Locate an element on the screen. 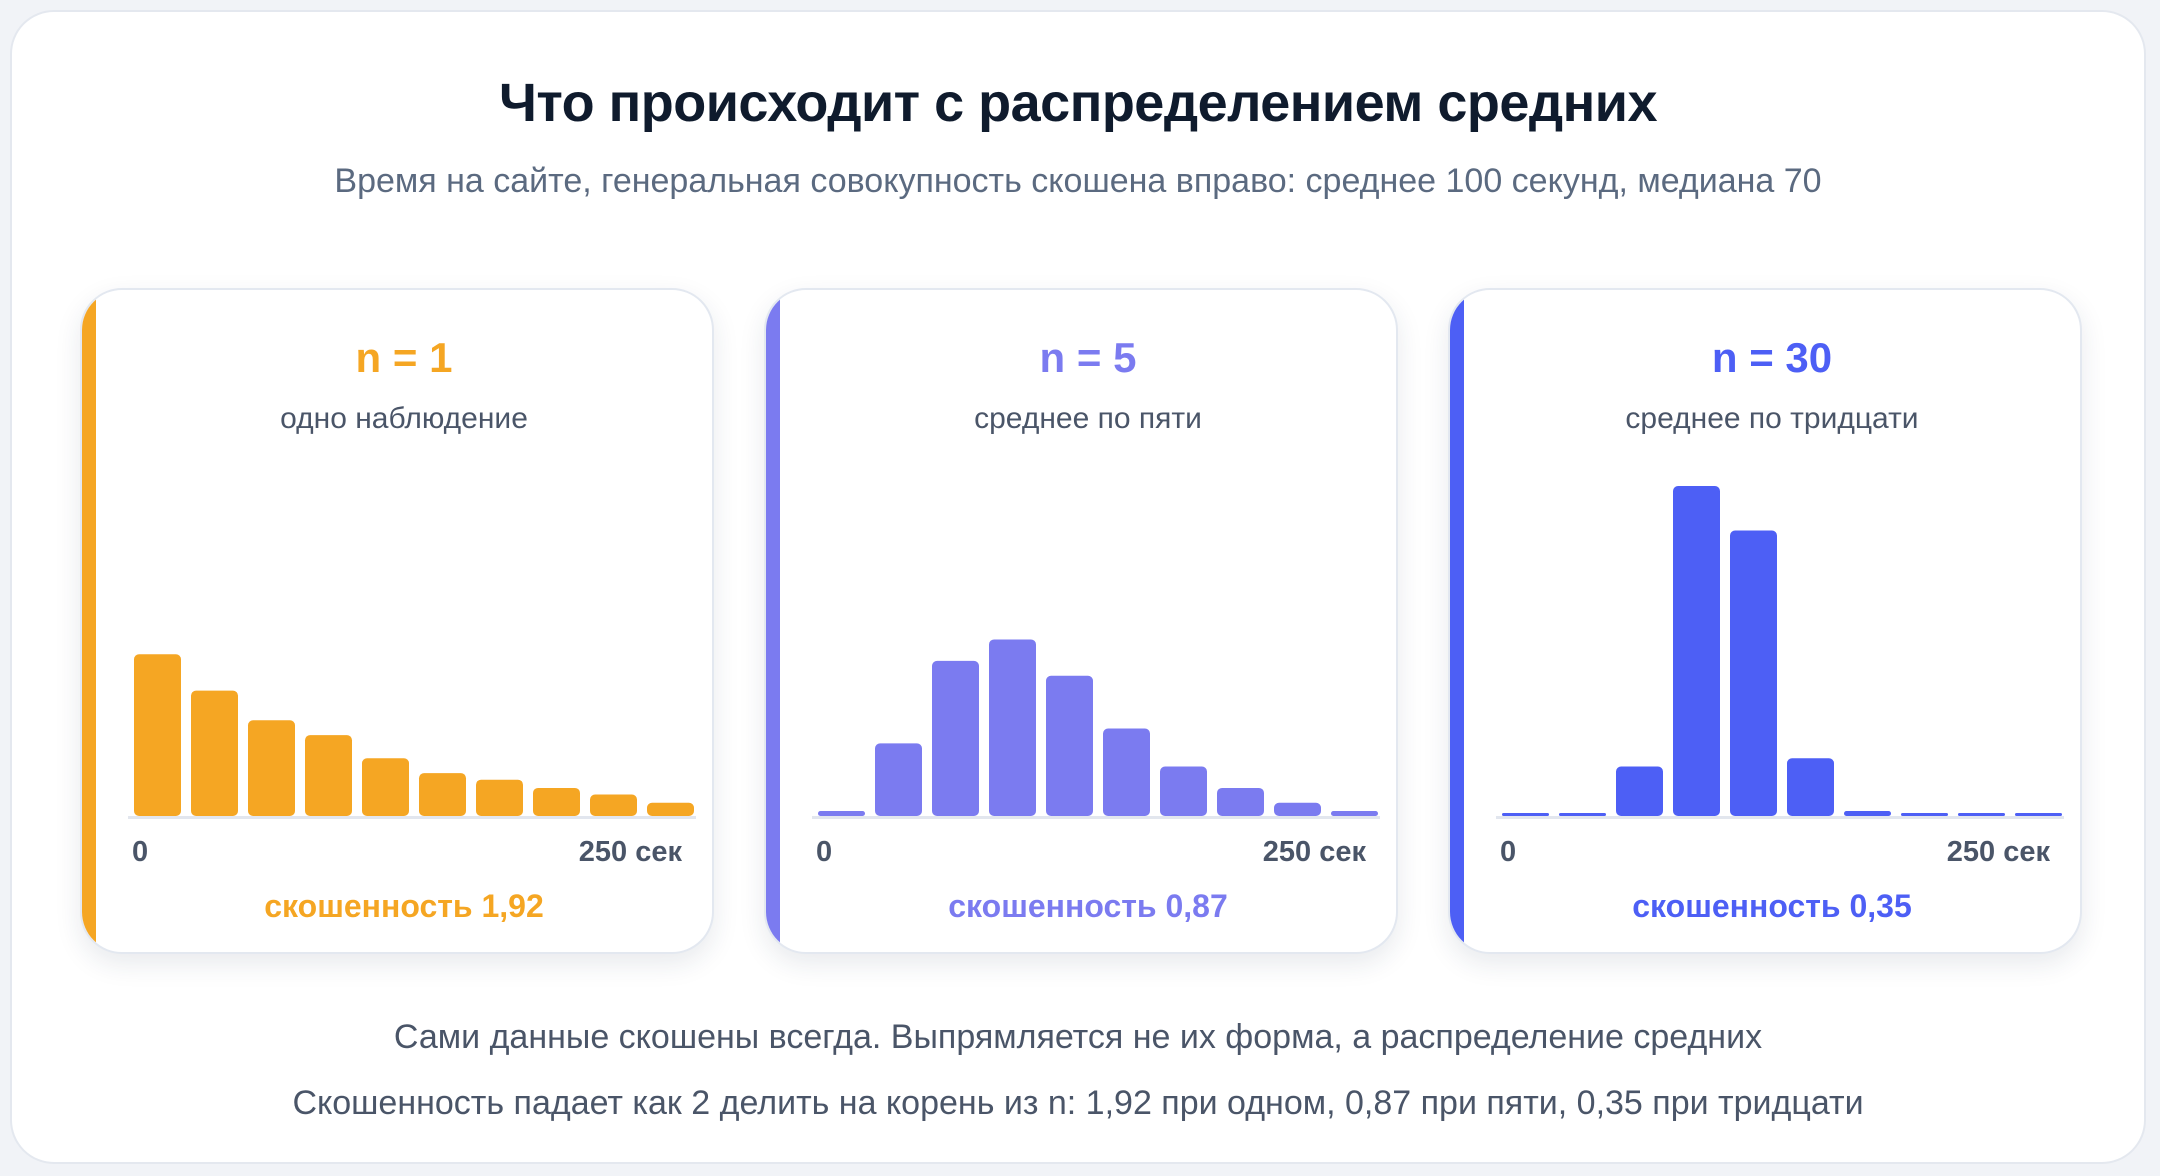 This screenshot has width=2160, height=1176. histogram-n5 is located at coordinates (1096, 729).